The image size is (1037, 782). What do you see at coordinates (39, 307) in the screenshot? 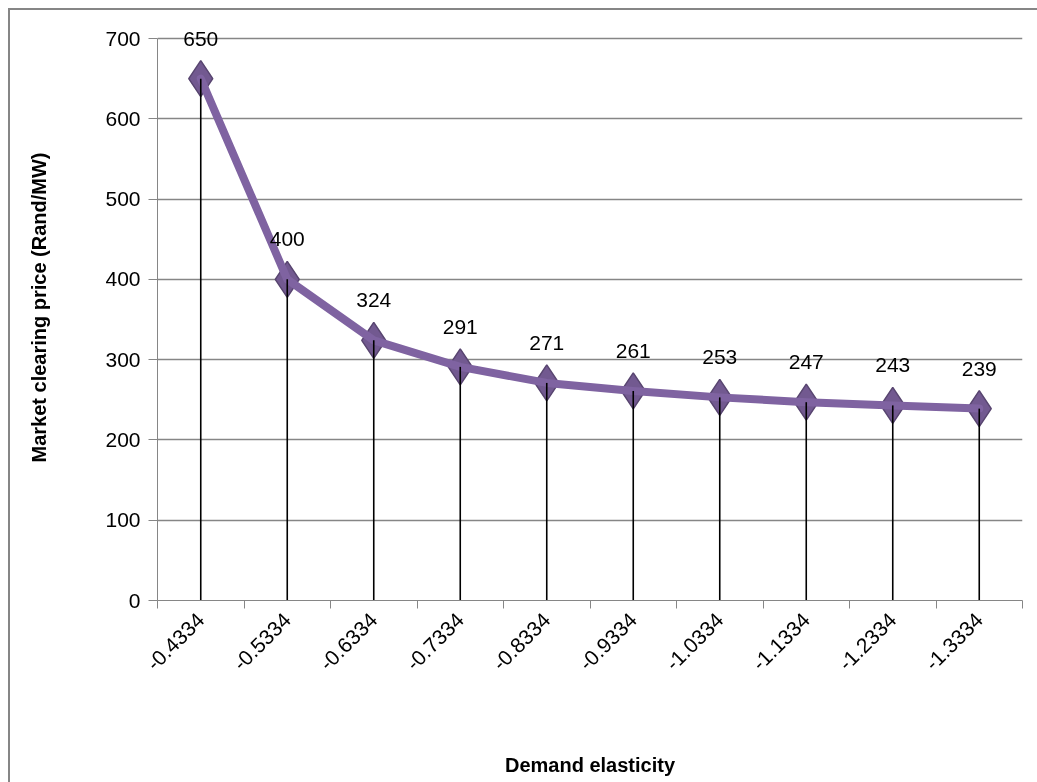
I see `y-axis-title: Market clearing price (Rand/MW)` at bounding box center [39, 307].